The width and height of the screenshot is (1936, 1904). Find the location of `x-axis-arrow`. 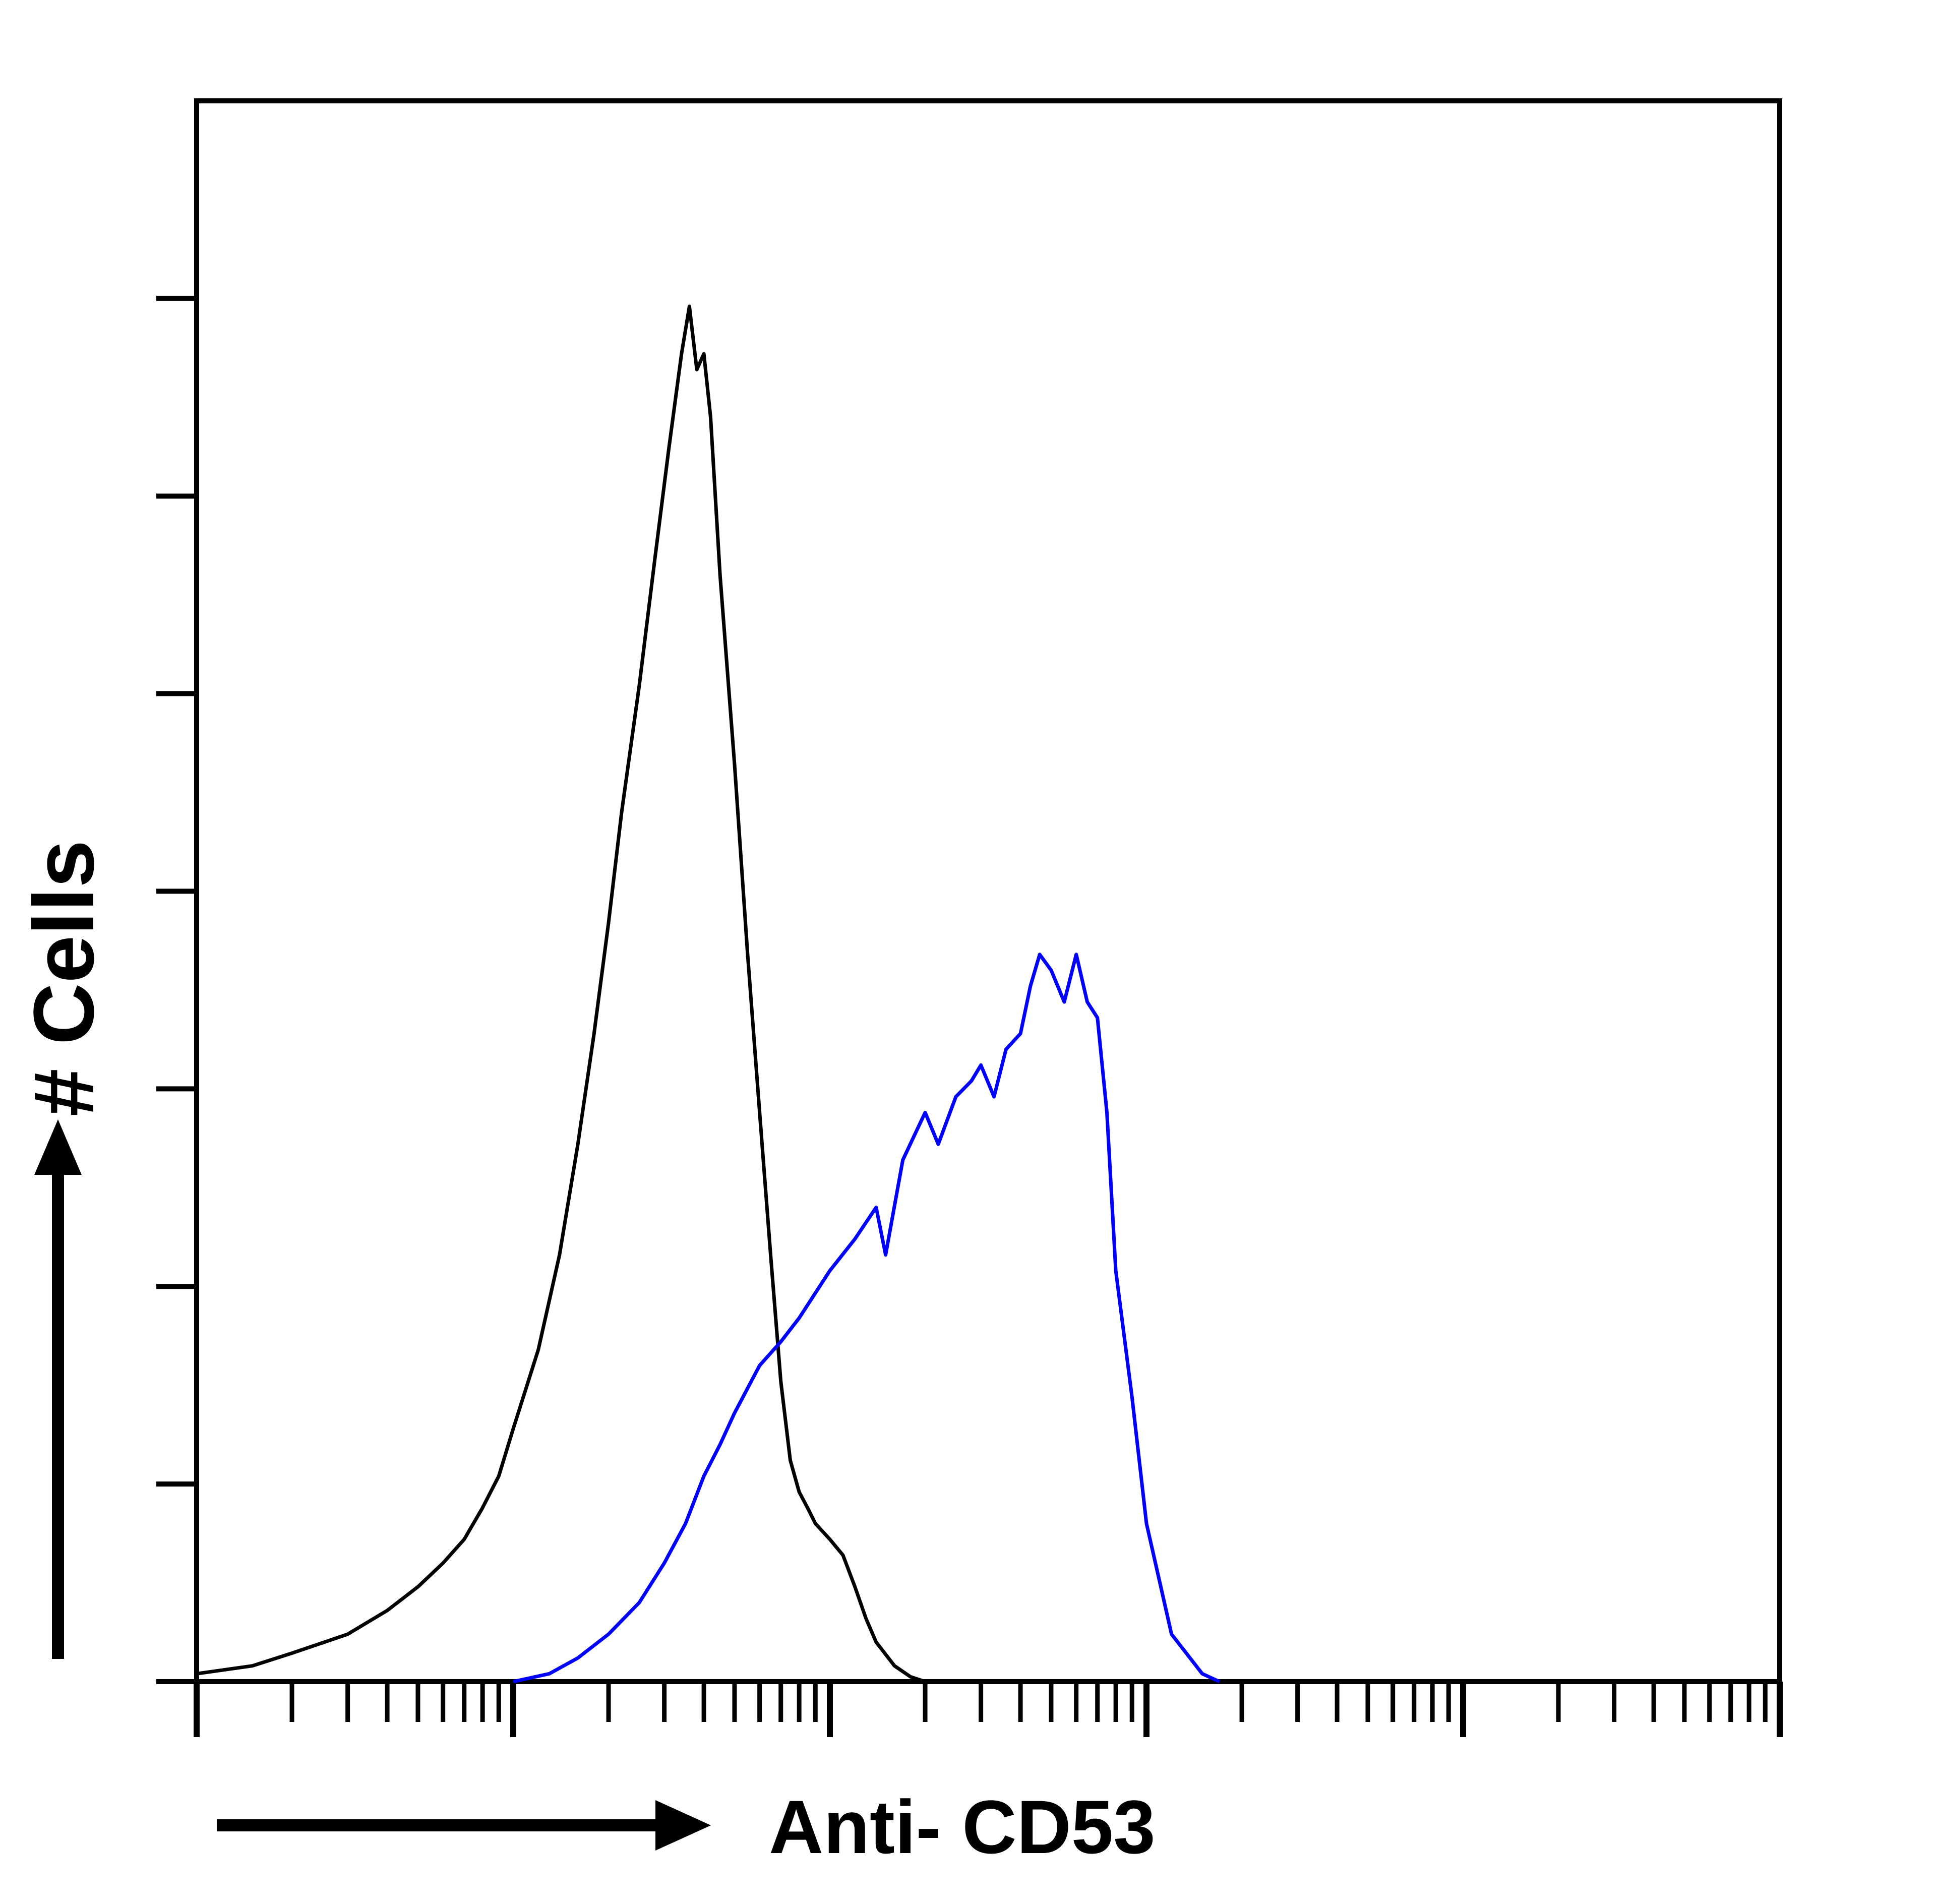

x-axis-arrow is located at coordinates (464, 1825).